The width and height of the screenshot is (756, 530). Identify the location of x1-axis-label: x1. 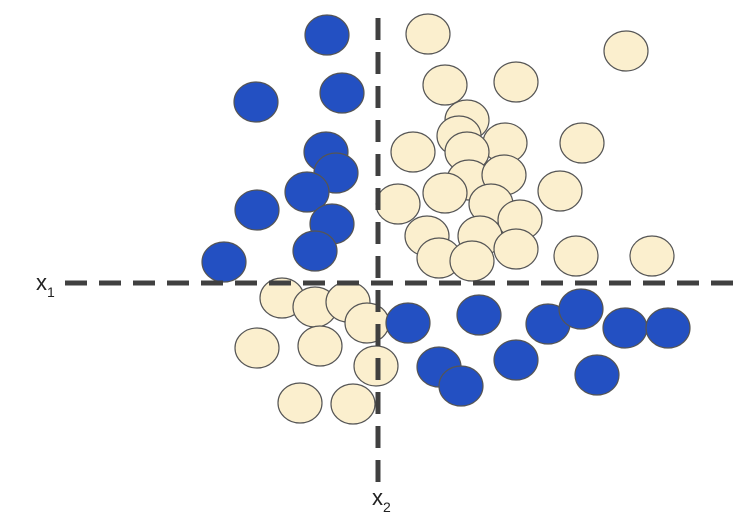
(45, 285).